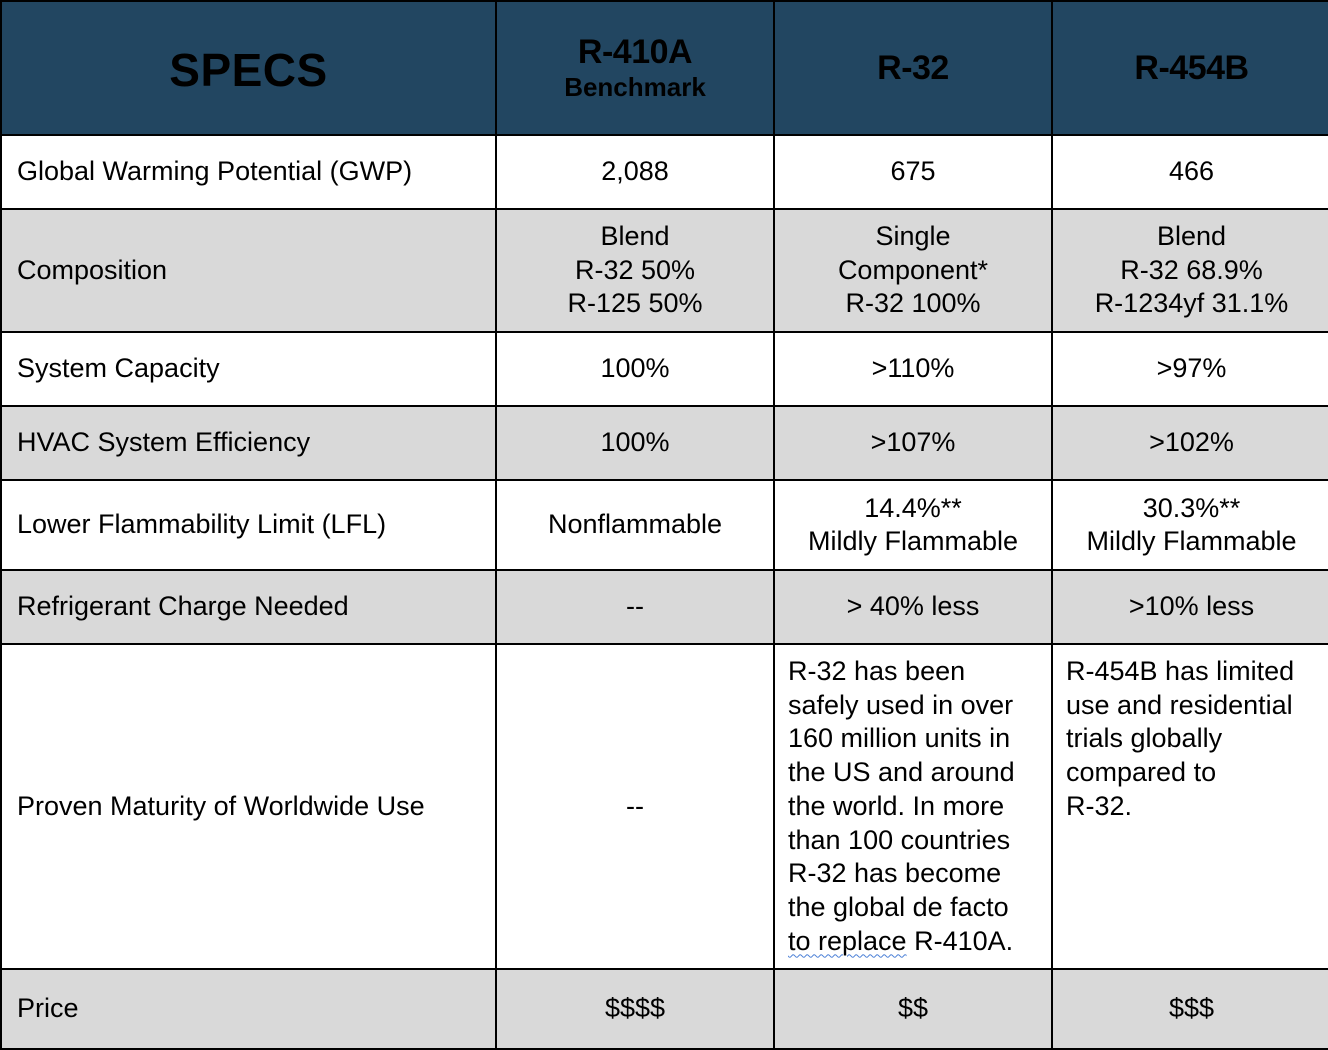 The width and height of the screenshot is (1328, 1050). What do you see at coordinates (847, 940) in the screenshot?
I see `spellcheck-flagged-text: to replace` at bounding box center [847, 940].